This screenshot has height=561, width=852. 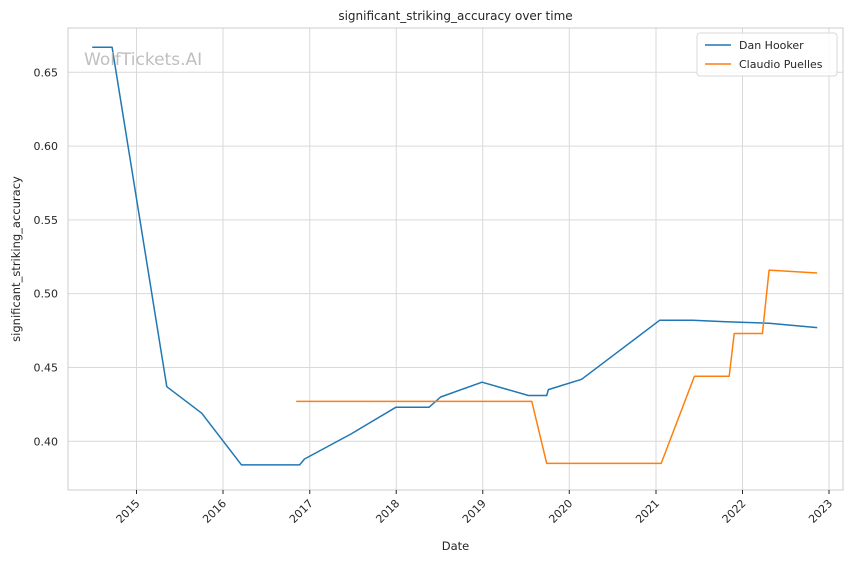 I want to click on legend-label-claudio-puelles: Claudio Puelles, so click(x=781, y=64).